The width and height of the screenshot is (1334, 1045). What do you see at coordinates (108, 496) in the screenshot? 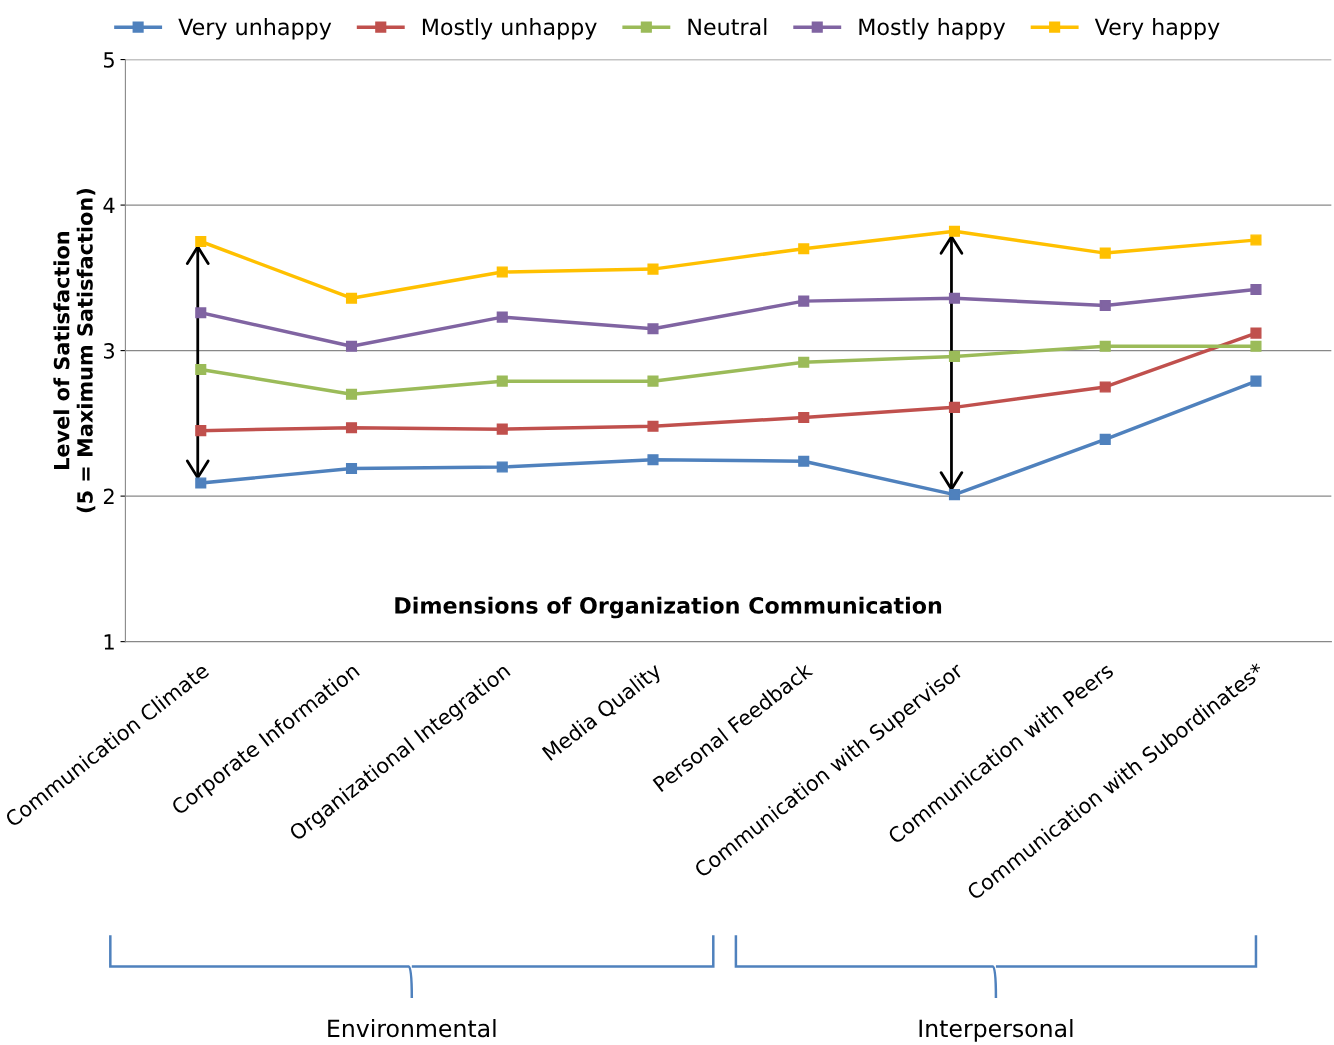
I see `y-tick-label: 2` at bounding box center [108, 496].